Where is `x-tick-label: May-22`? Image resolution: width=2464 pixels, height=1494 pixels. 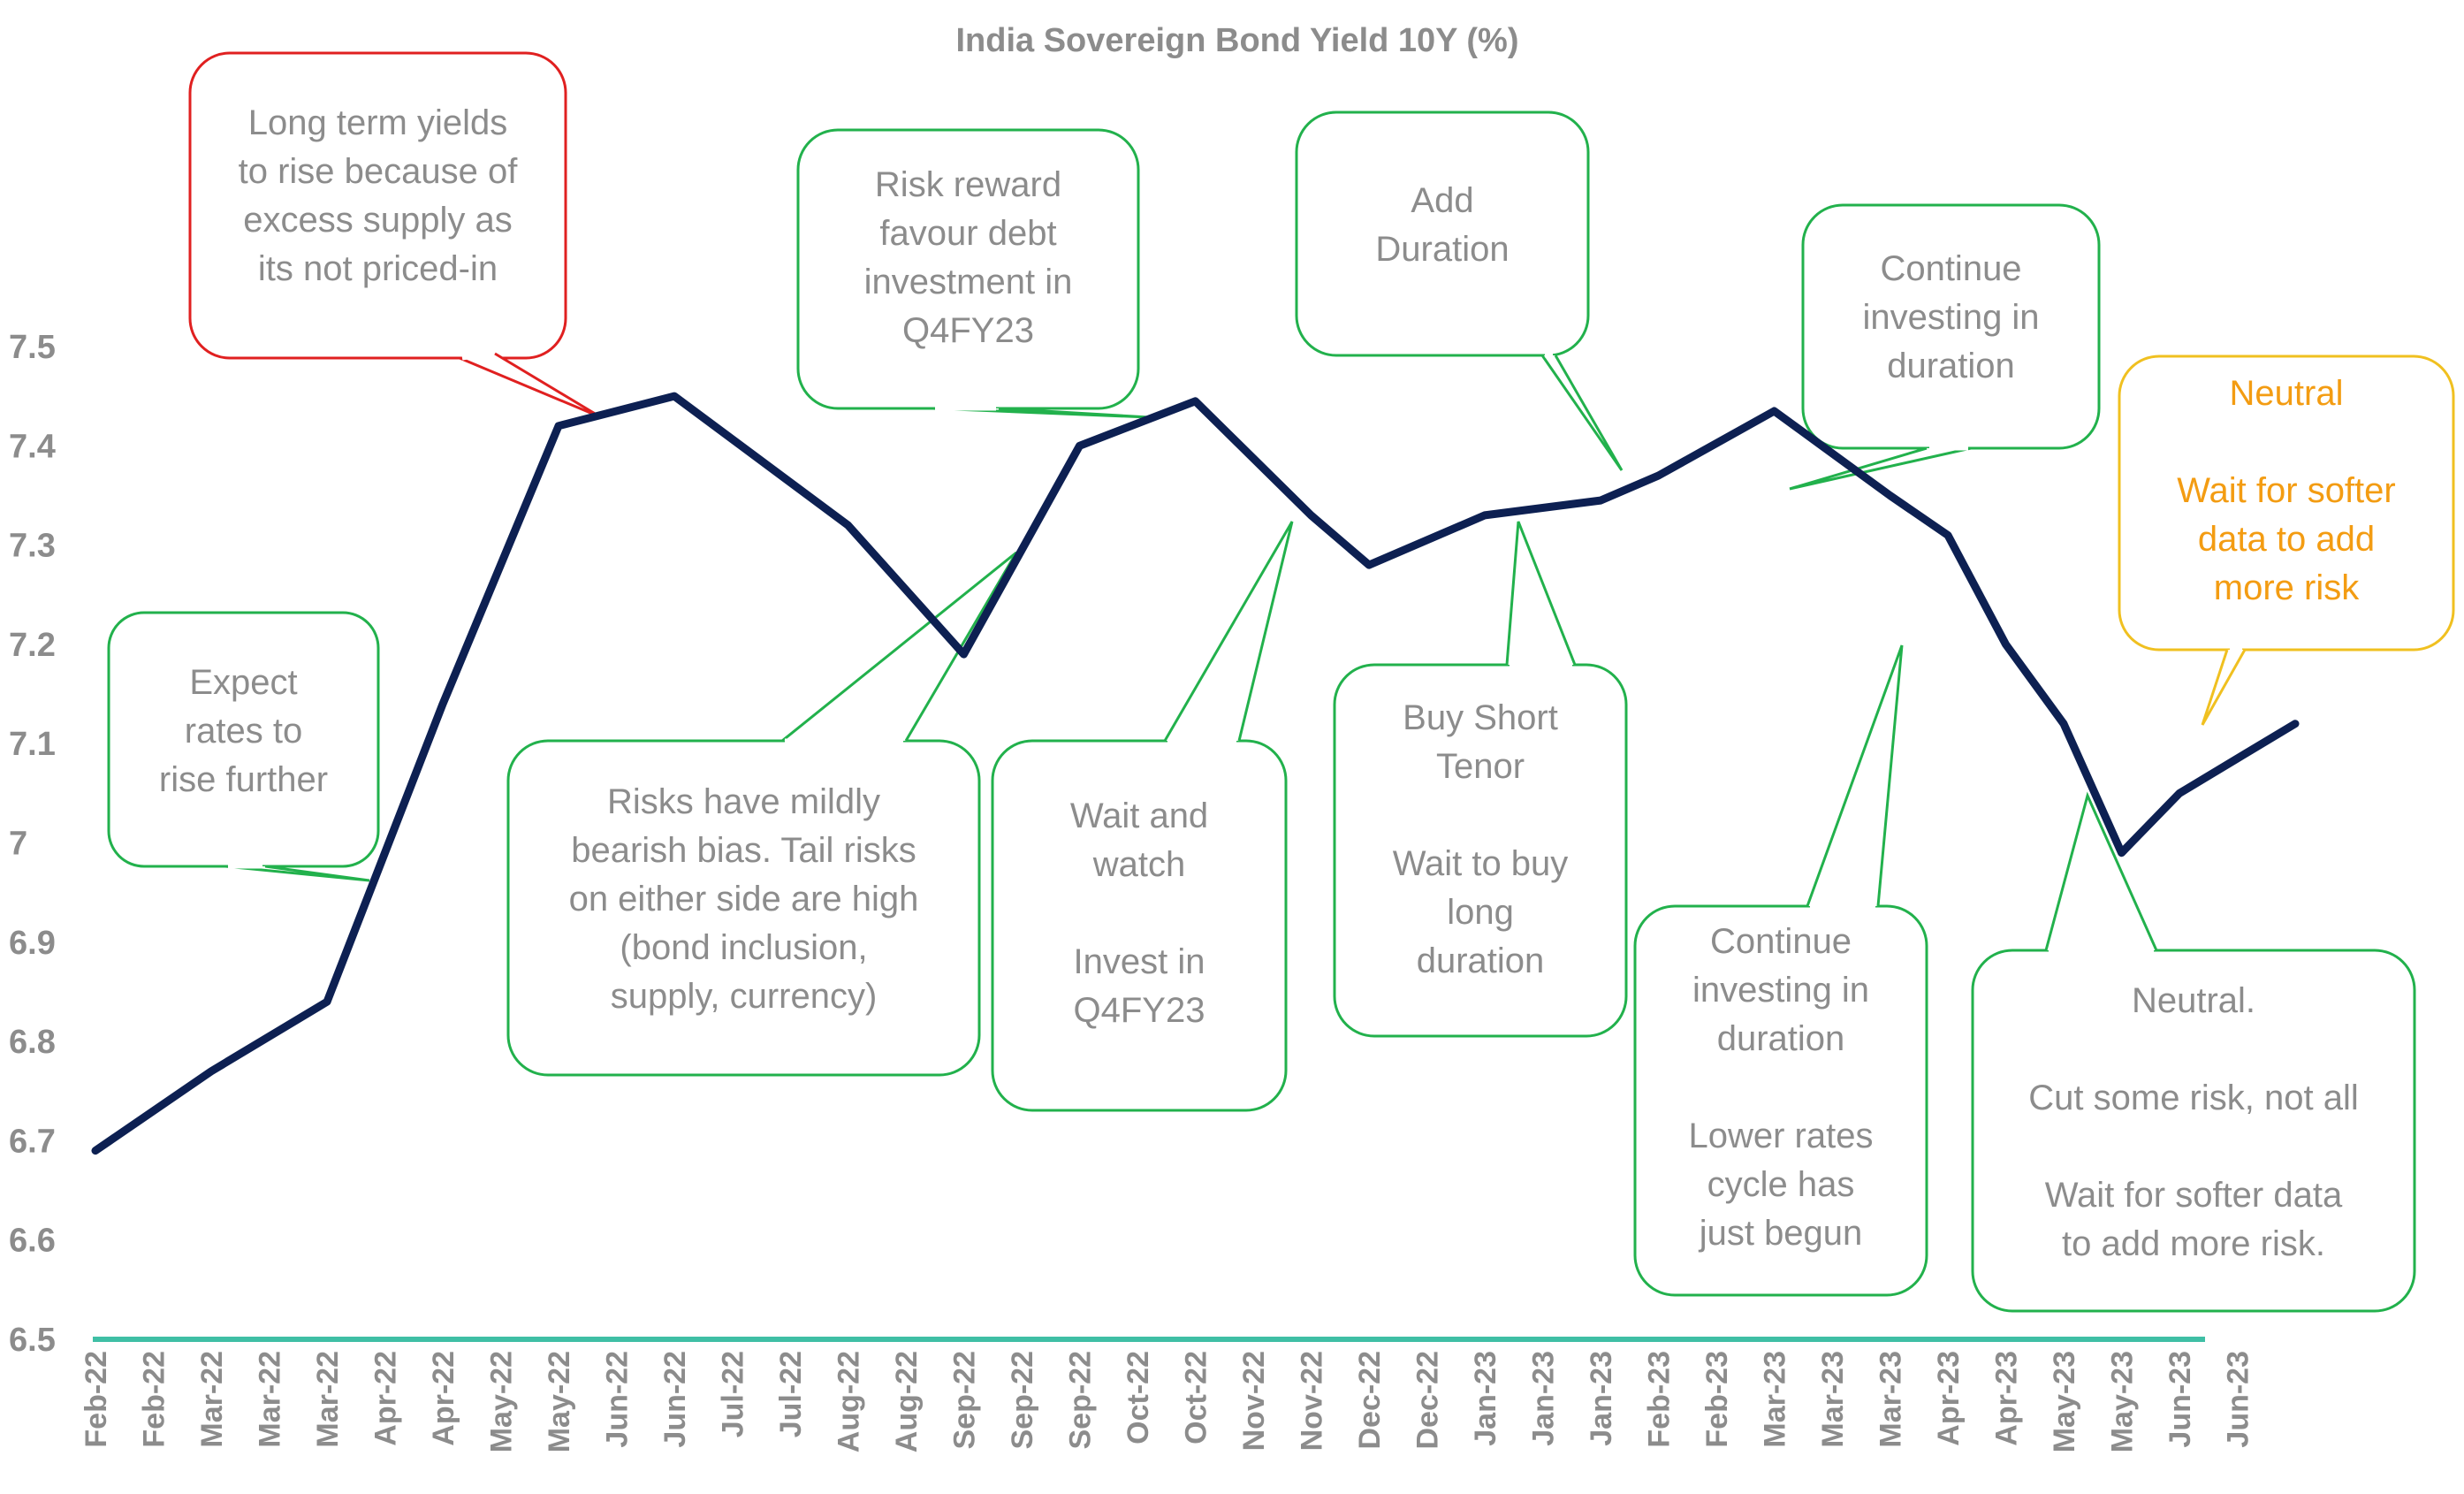 x-tick-label: May-22 is located at coordinates (559, 1401).